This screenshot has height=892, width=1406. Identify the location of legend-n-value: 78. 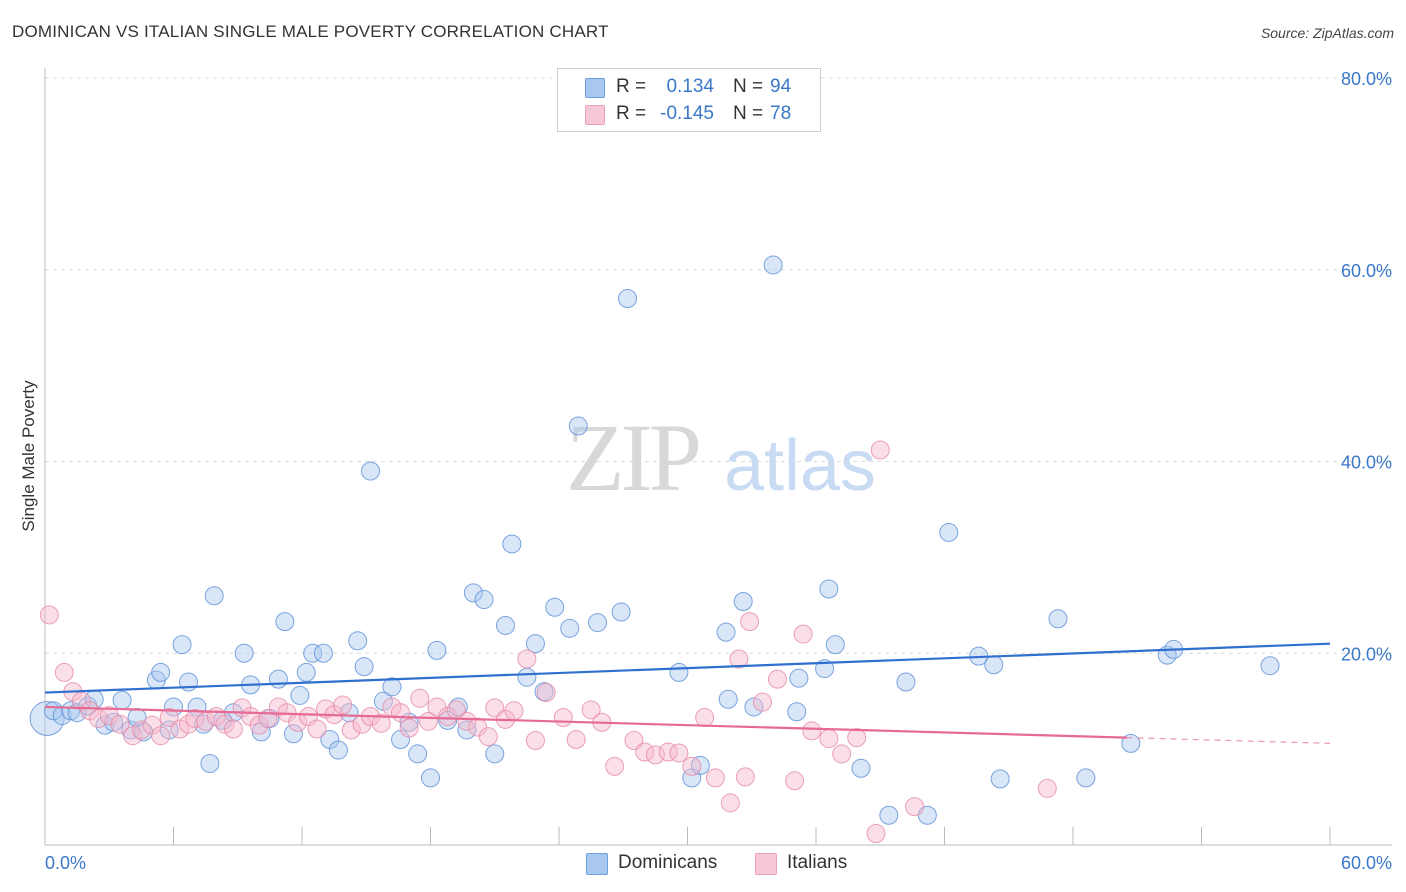
(781, 113).